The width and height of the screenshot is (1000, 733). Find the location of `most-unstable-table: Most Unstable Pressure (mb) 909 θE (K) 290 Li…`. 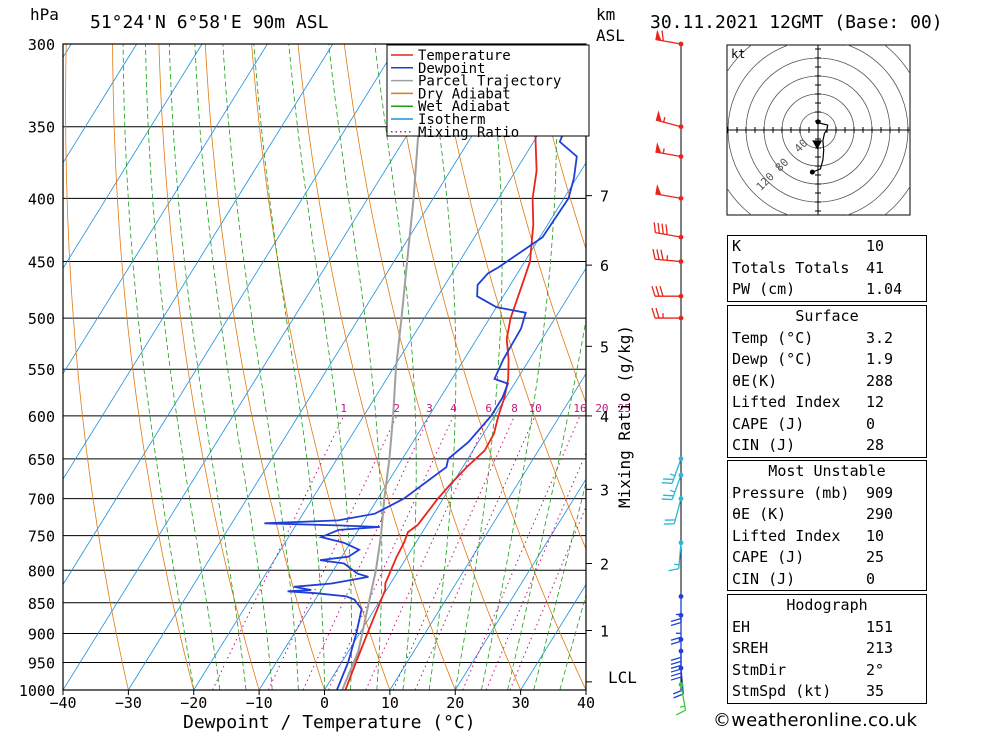

most-unstable-table: Most Unstable Pressure (mb) 909 θE (K) 290 Li… is located at coordinates (827, 525).